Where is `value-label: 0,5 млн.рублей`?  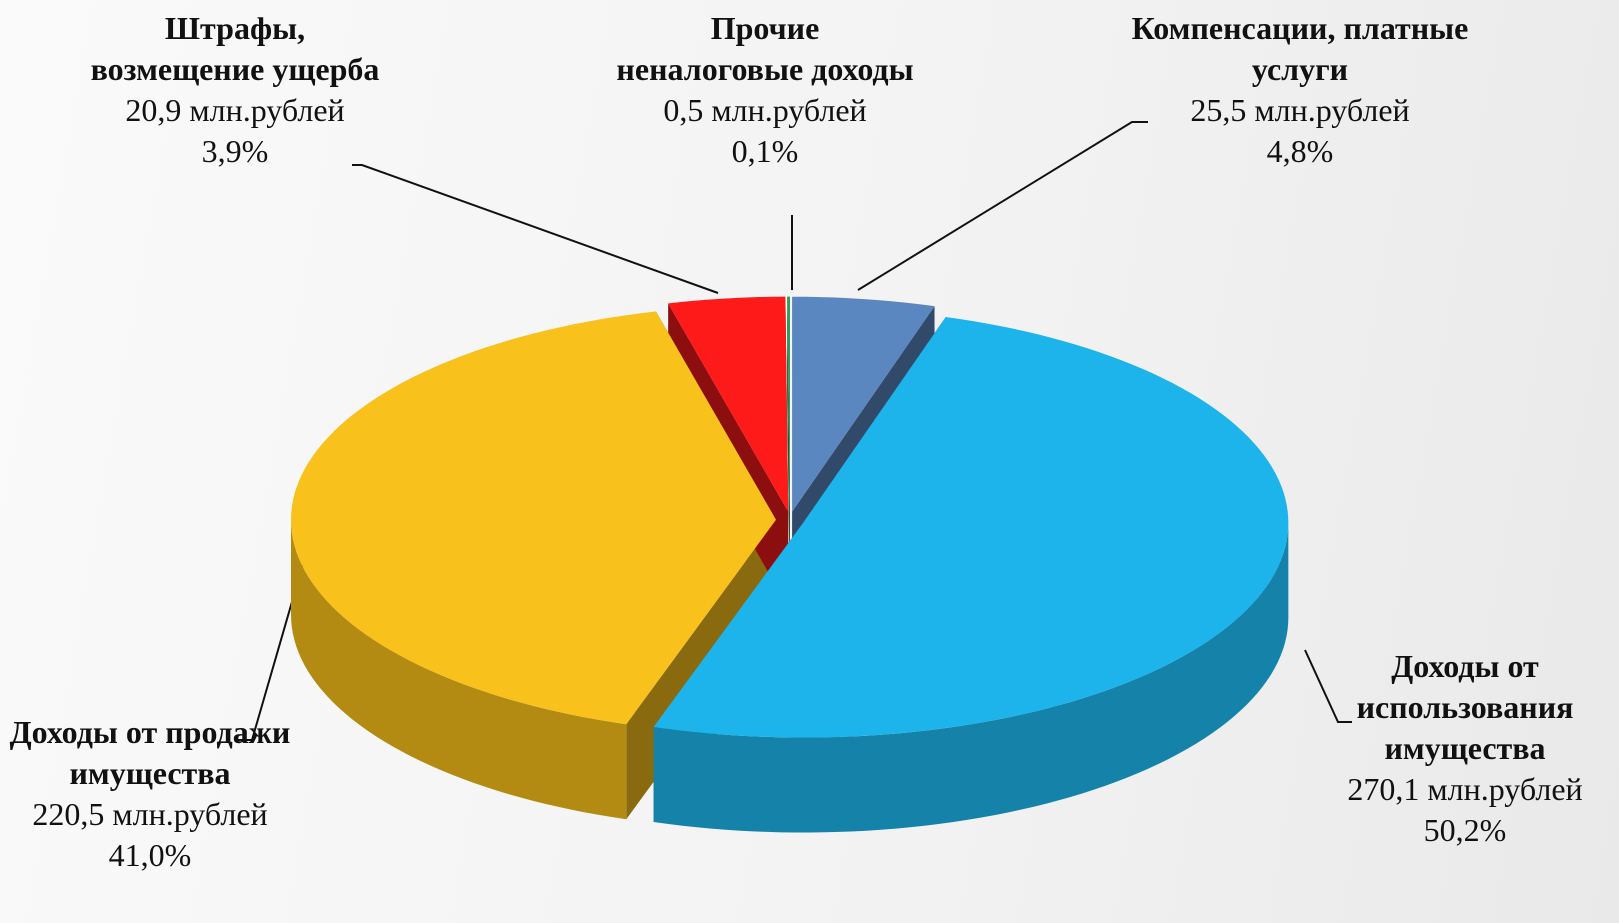 value-label: 0,5 млн.рублей is located at coordinates (765, 110).